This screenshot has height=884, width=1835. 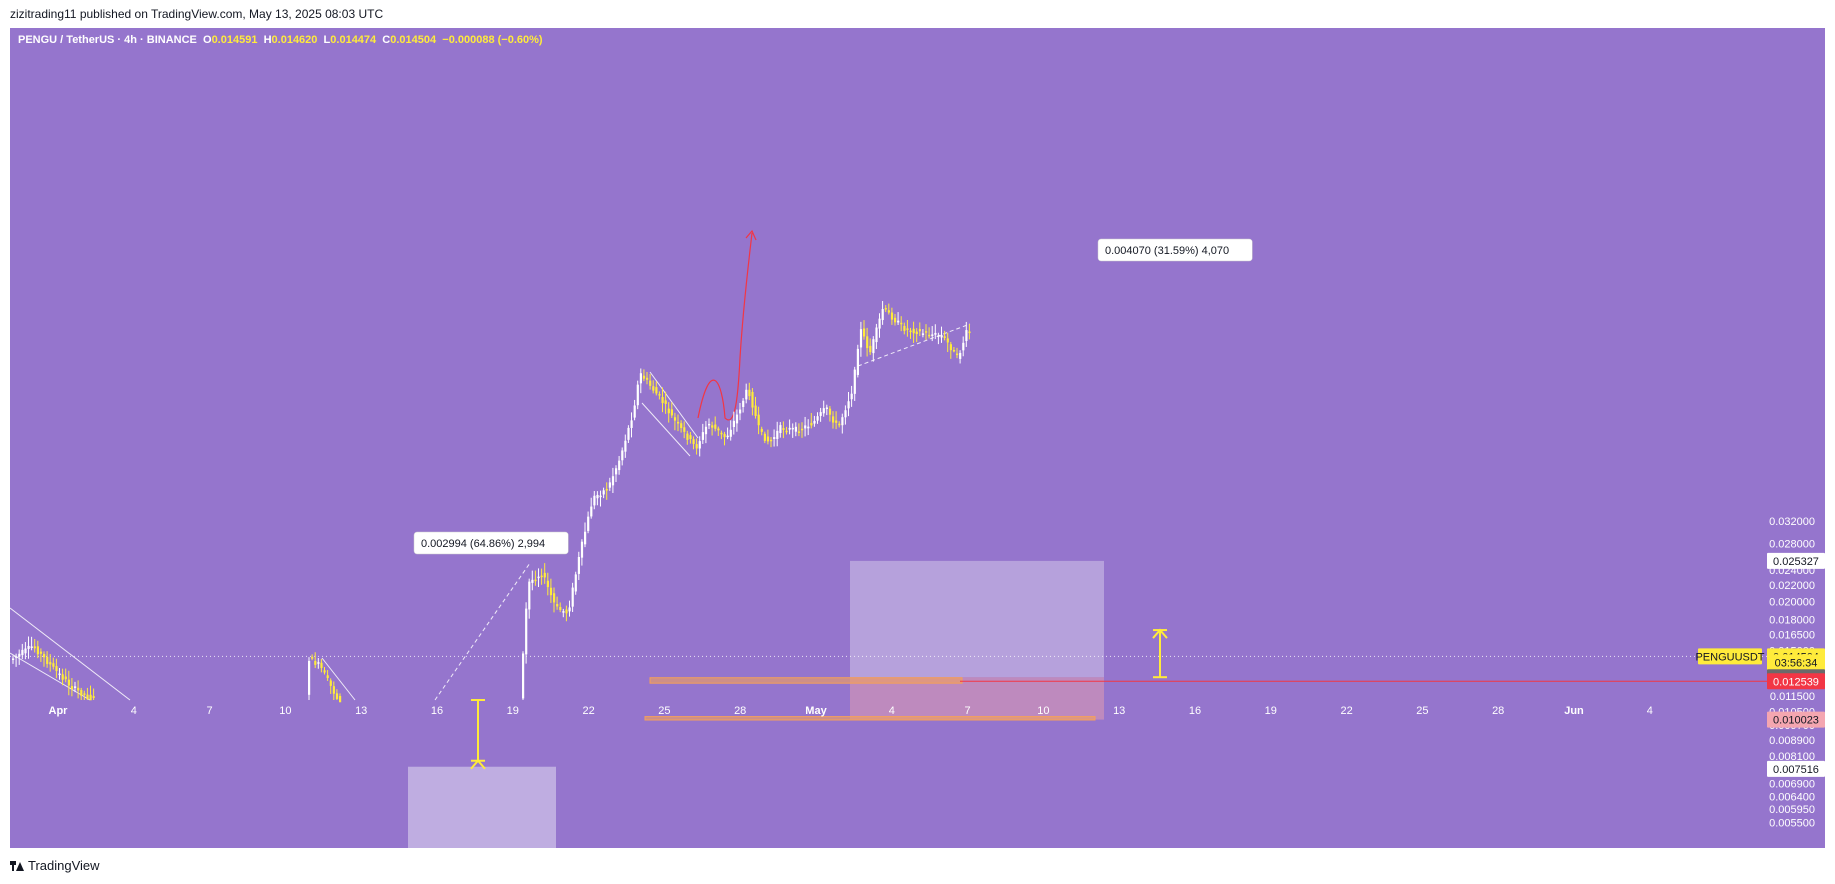 What do you see at coordinates (55, 865) in the screenshot?
I see `tradingview-logo: TradingView` at bounding box center [55, 865].